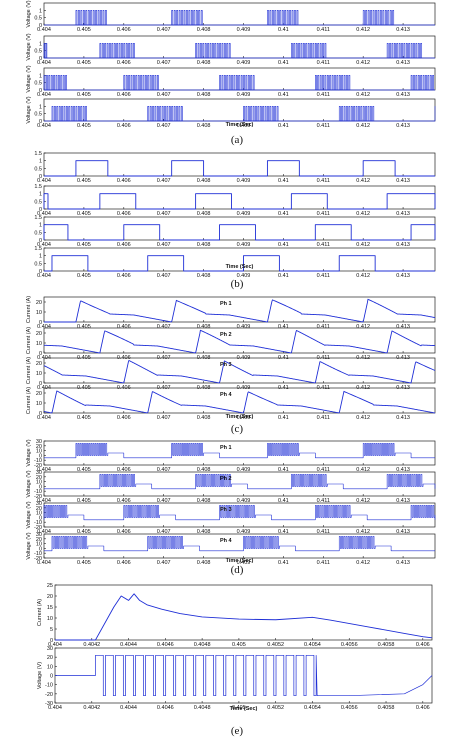 This screenshot has width=474, height=738. I want to click on chart-2-plot-0-ytick-label: 0, so click(40, 323).